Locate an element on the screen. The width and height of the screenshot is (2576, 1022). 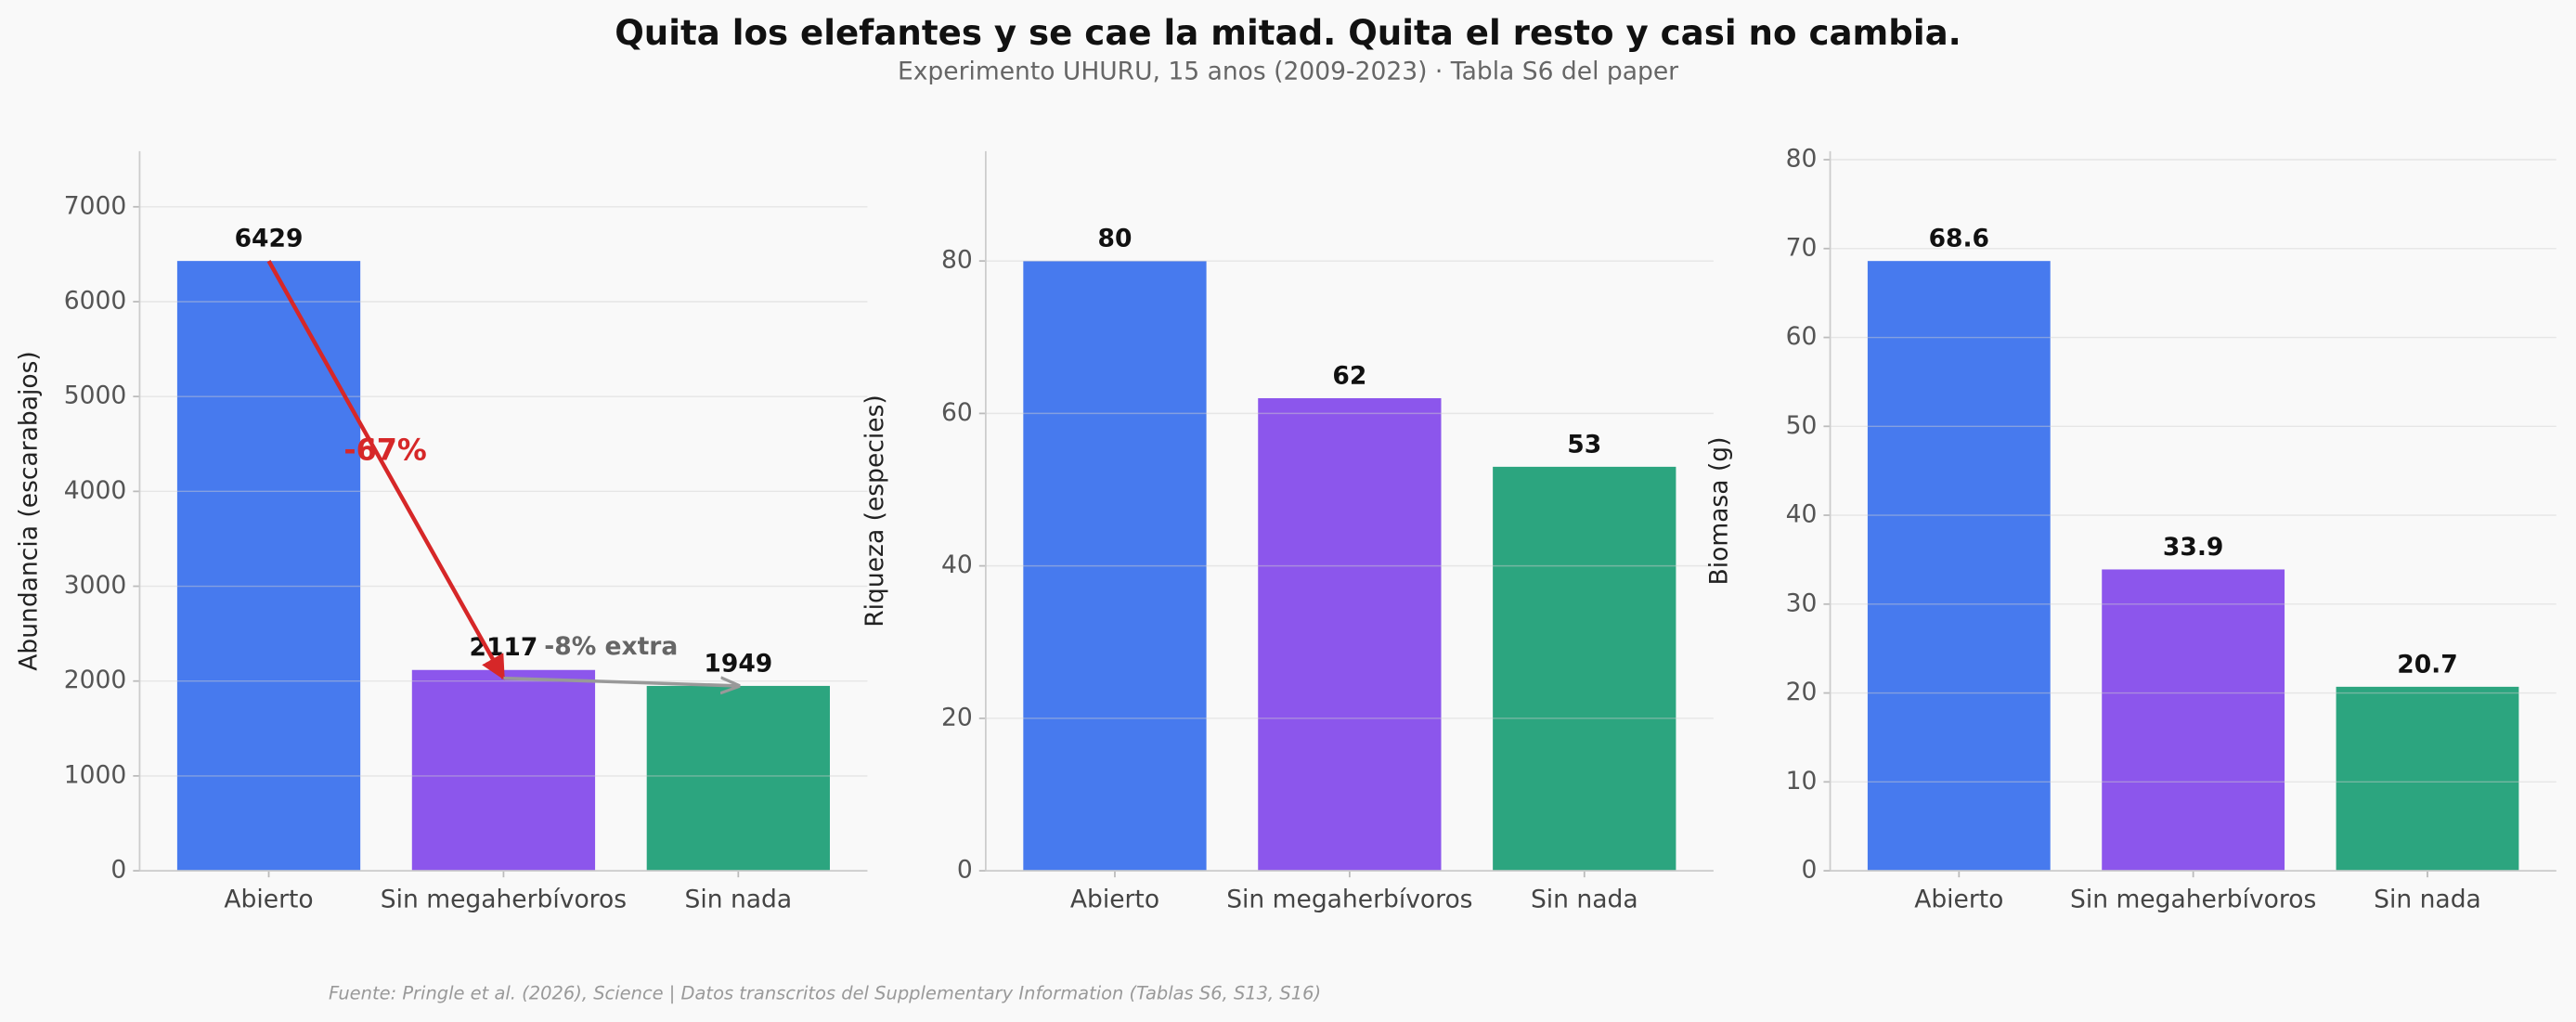
y-tick-label: 4000 is located at coordinates (95, 490).